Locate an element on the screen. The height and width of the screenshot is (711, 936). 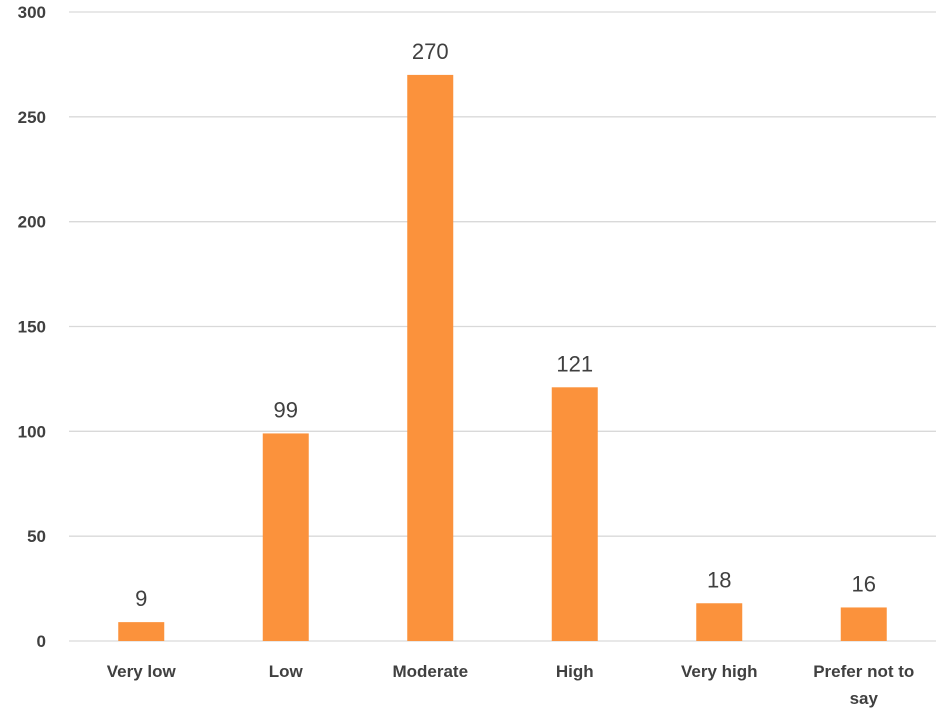
x-tick-label: Very low is located at coordinates (142, 671).